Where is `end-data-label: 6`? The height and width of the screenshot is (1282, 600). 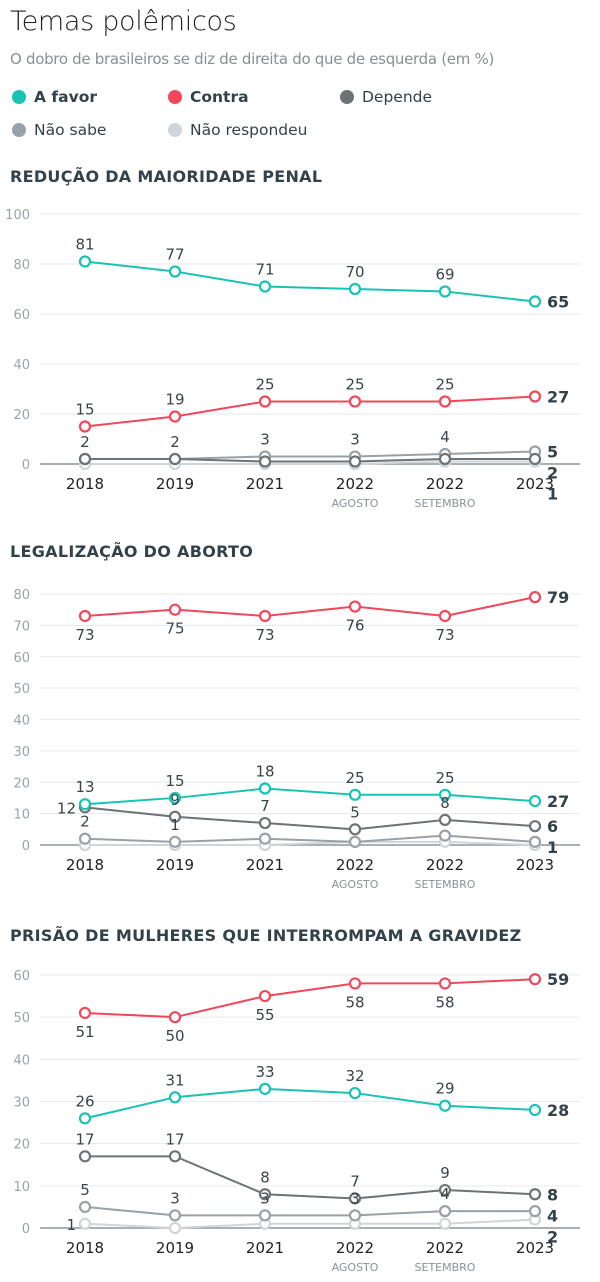
end-data-label: 6 is located at coordinates (552, 826).